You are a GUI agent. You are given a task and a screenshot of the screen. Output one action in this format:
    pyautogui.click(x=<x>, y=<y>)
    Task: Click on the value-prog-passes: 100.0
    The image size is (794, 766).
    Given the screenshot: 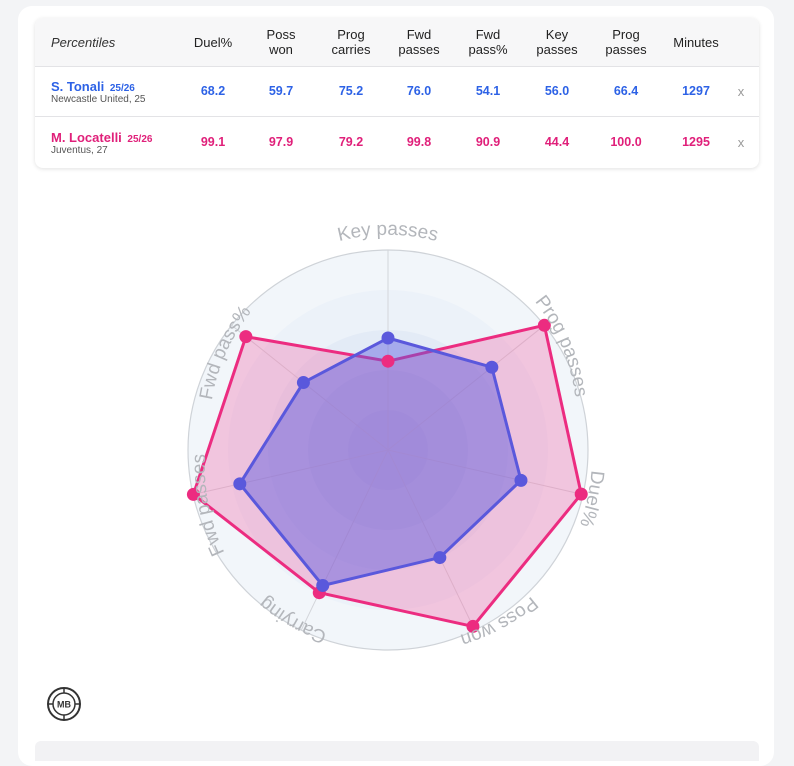 What is the action you would take?
    pyautogui.click(x=626, y=142)
    